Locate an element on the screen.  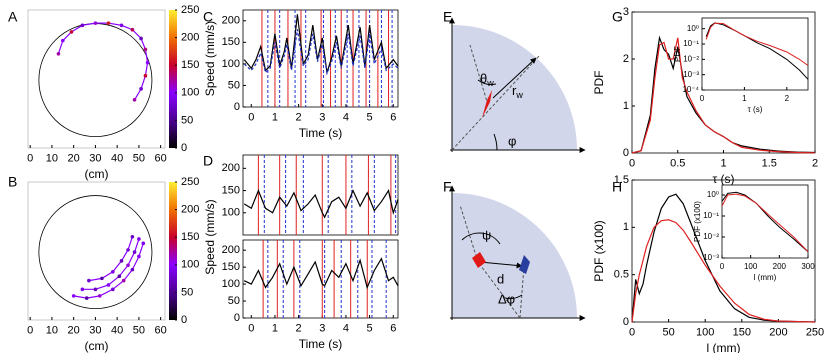
x-tick-label: 20 is located at coordinates (74, 330).